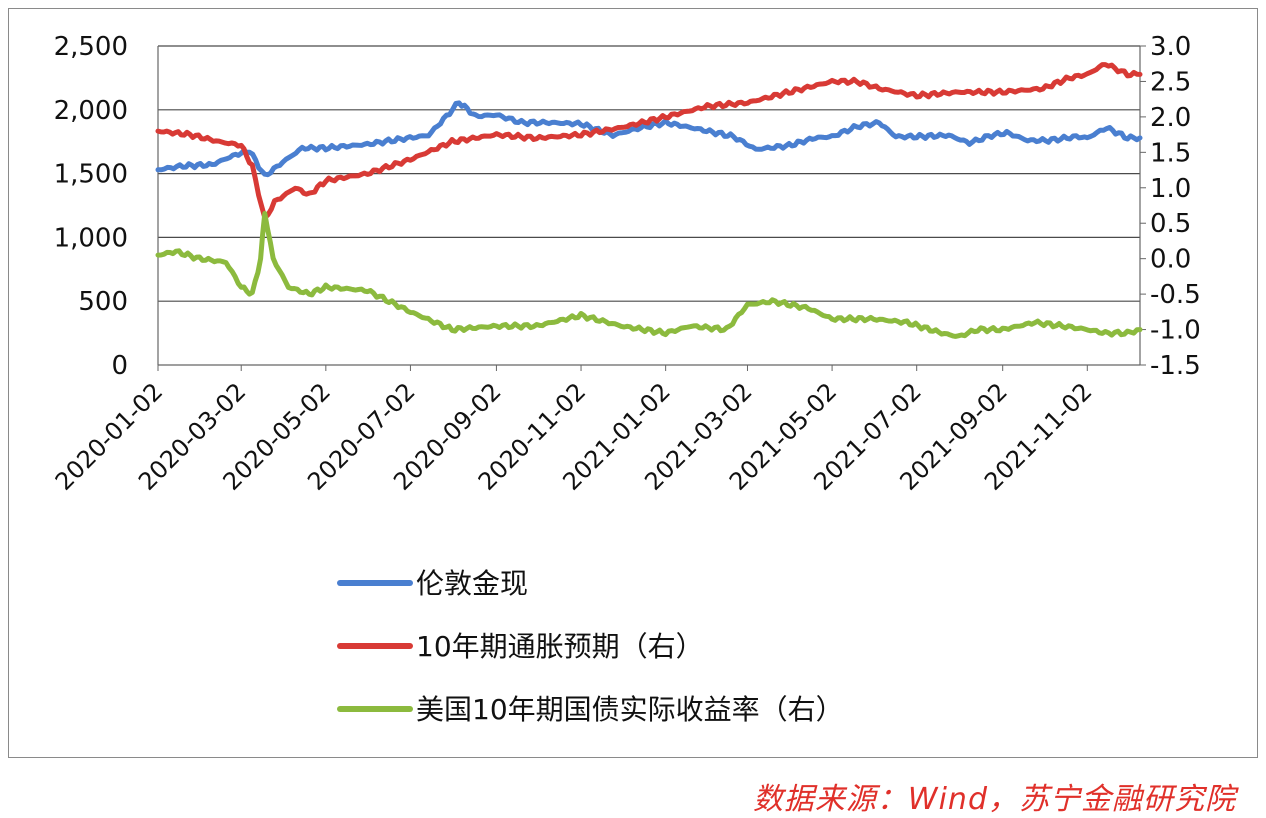 The height and width of the screenshot is (818, 1266). What do you see at coordinates (1170, 260) in the screenshot?
I see `right-y-tick-label: 0.0` at bounding box center [1170, 260].